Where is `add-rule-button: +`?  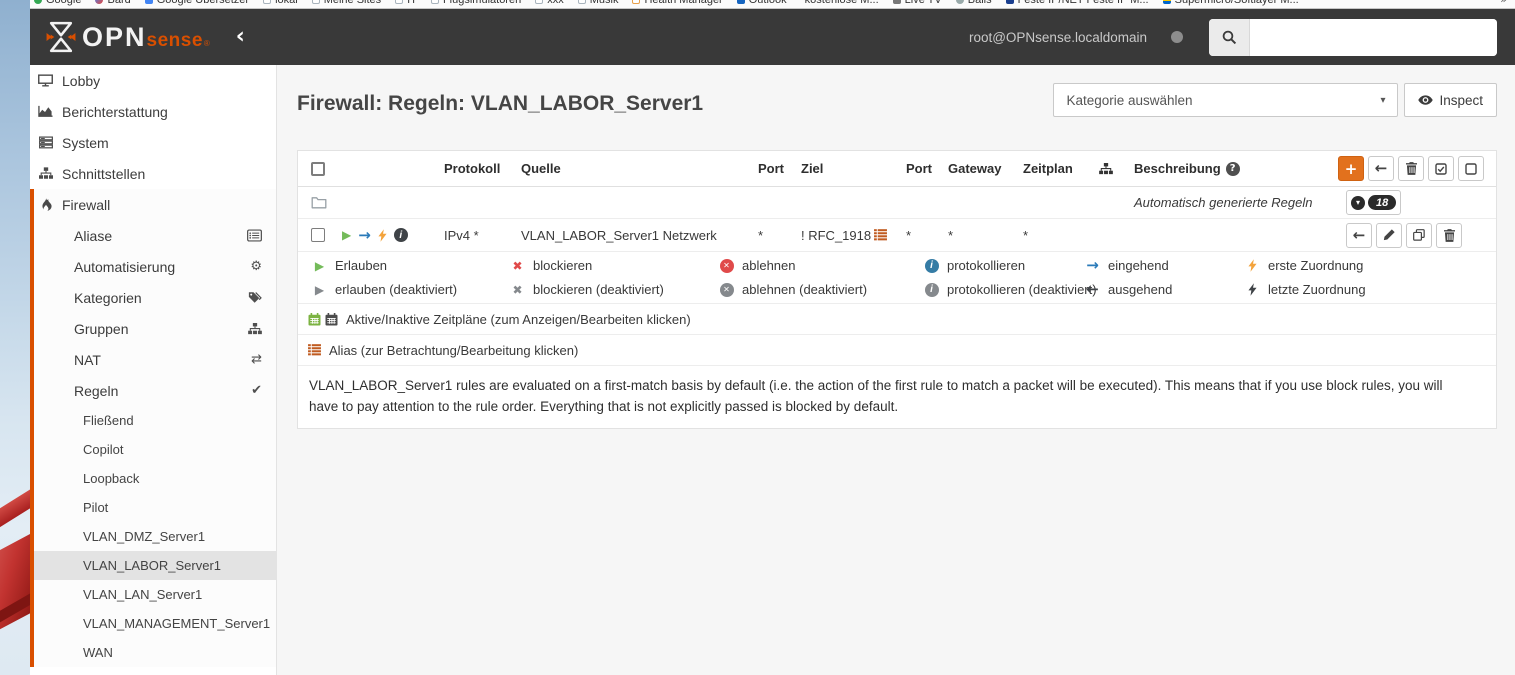
add-rule-button: + is located at coordinates (1351, 168).